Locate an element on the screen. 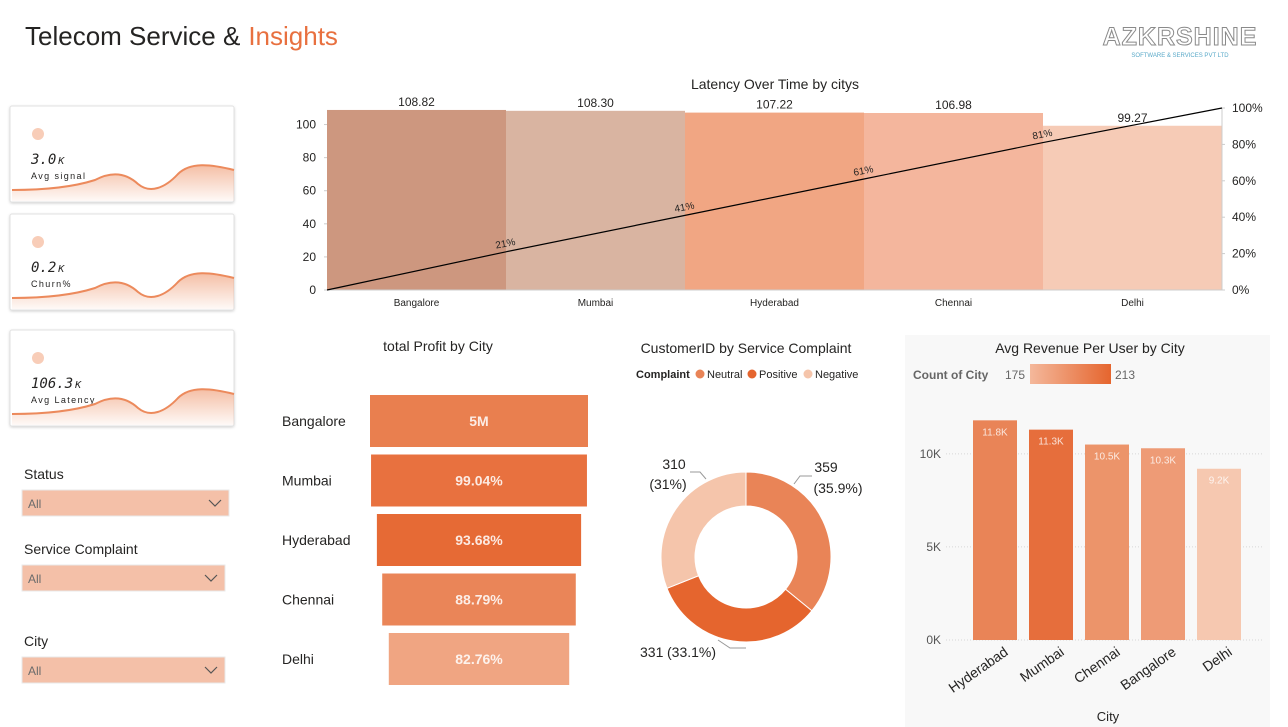 The image size is (1288, 727). y-tick-label: 80 is located at coordinates (310, 158).